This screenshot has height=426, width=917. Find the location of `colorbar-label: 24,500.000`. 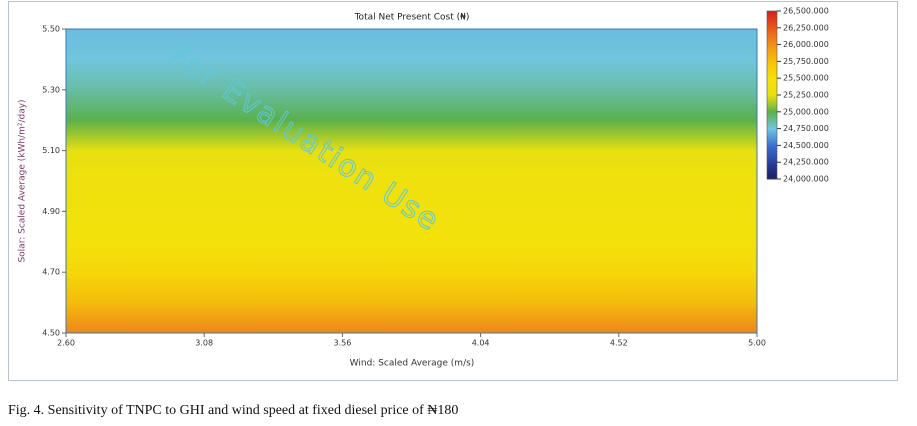

colorbar-label: 24,500.000 is located at coordinates (806, 145).